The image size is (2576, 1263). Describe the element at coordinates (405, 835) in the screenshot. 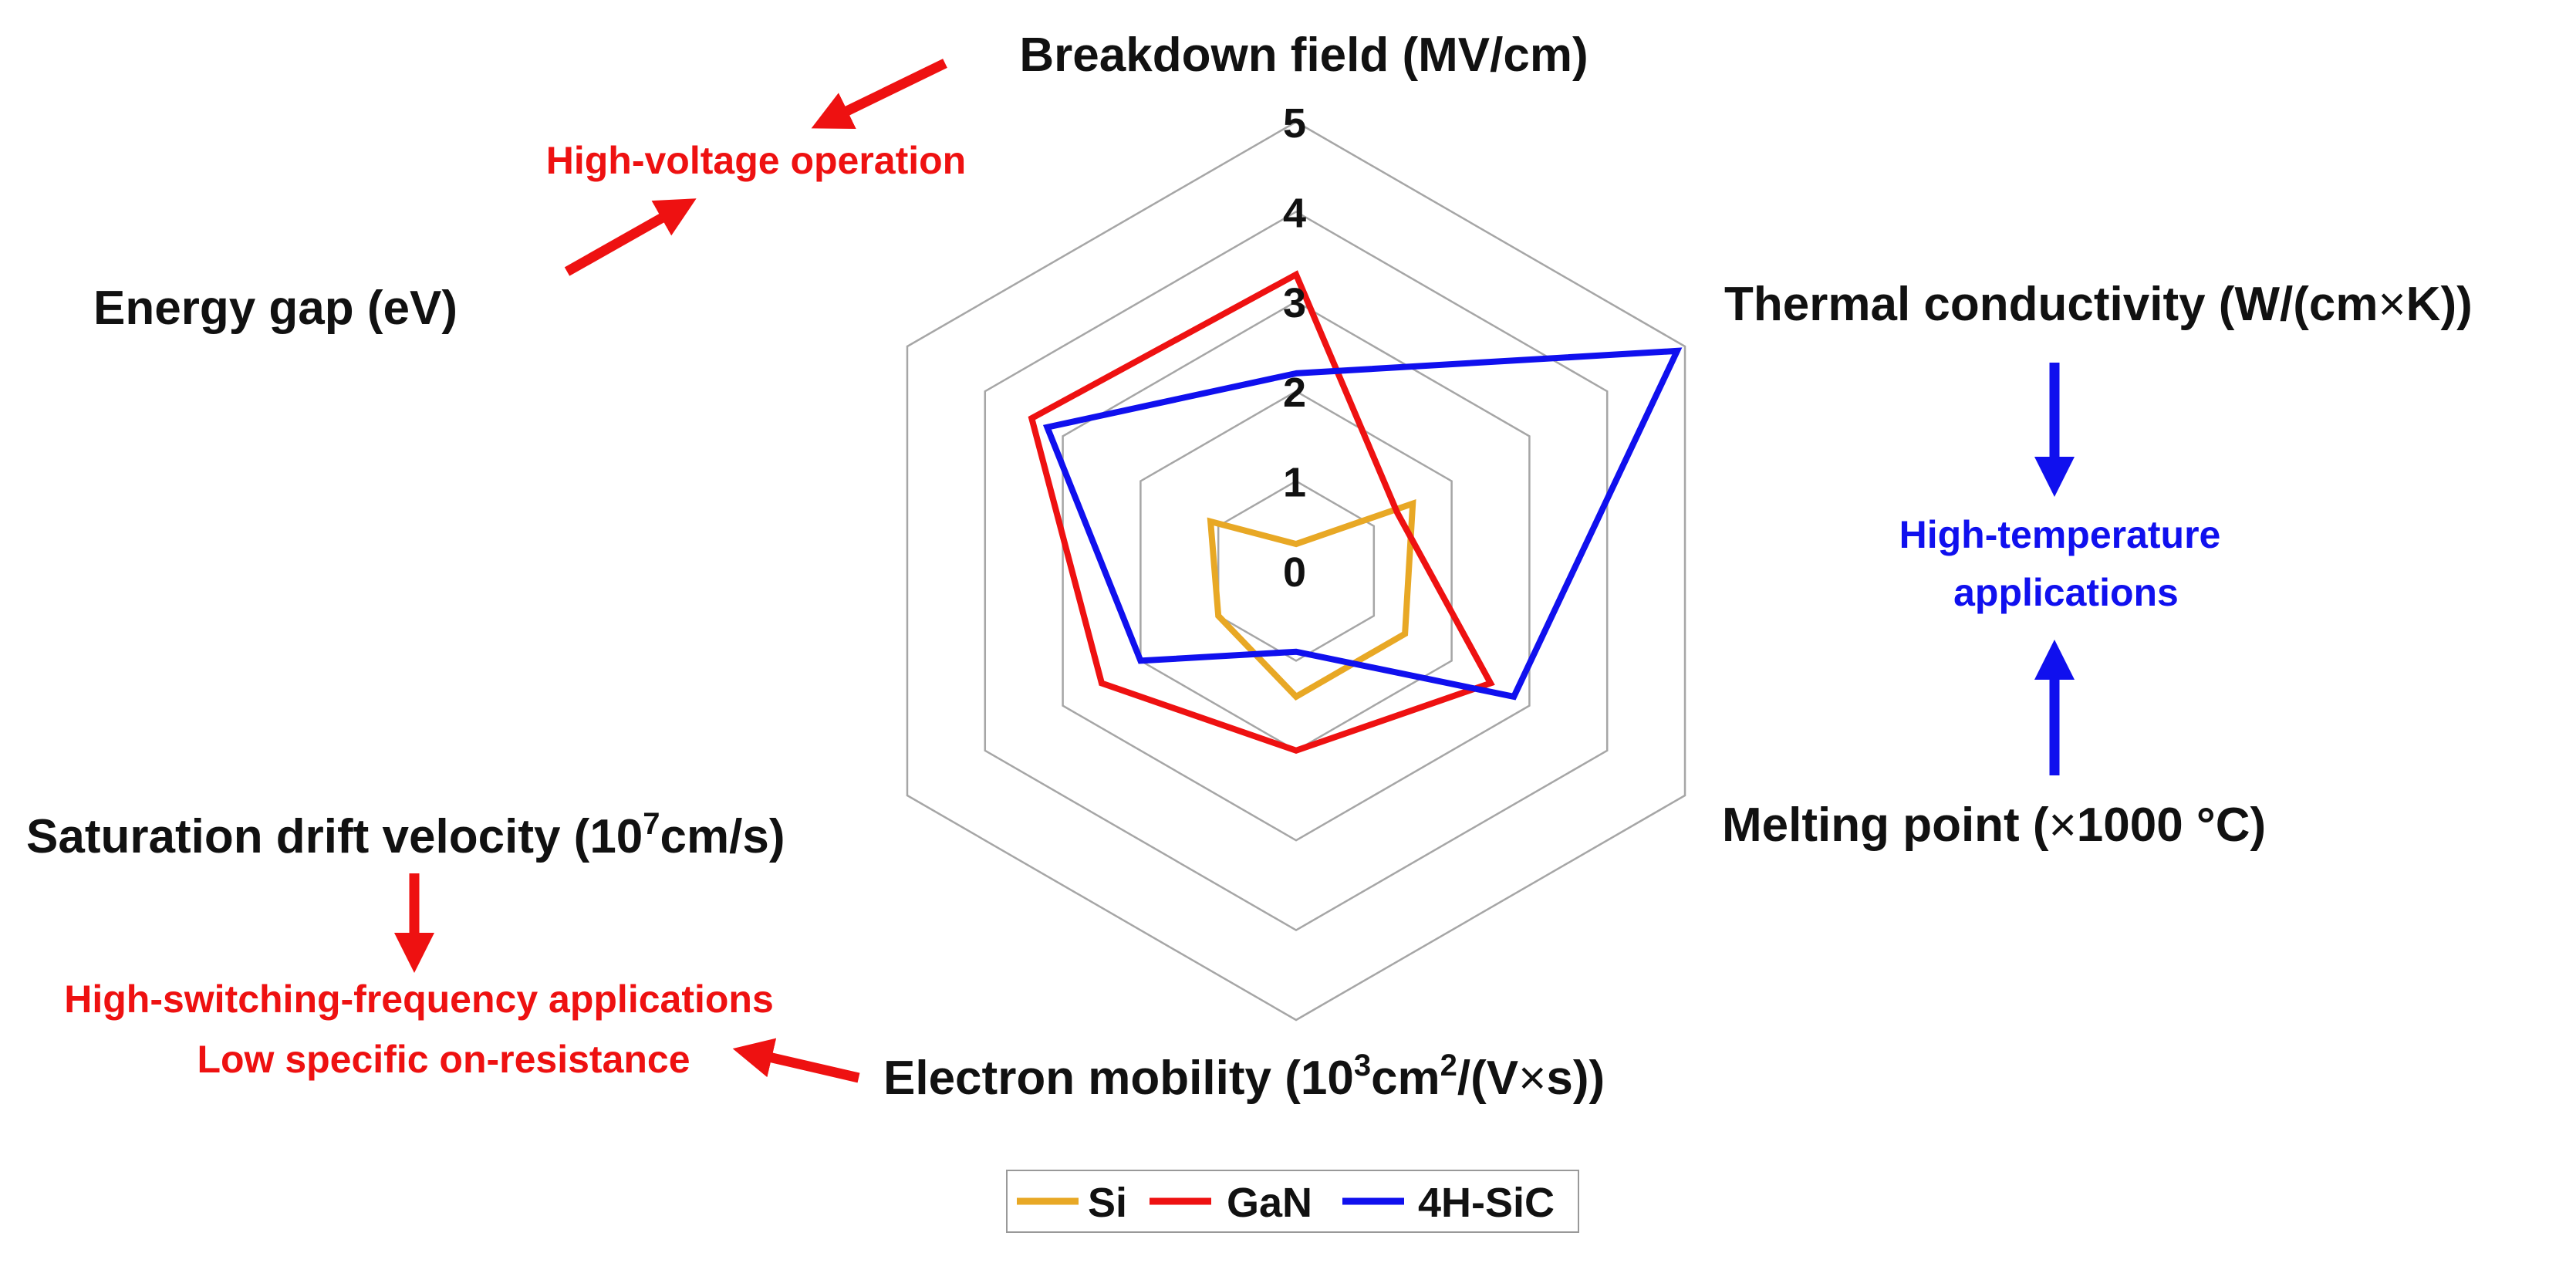

I see `axis-label-saturation-drift-velocity: Saturation drift velocity (107cm/s)` at that location.